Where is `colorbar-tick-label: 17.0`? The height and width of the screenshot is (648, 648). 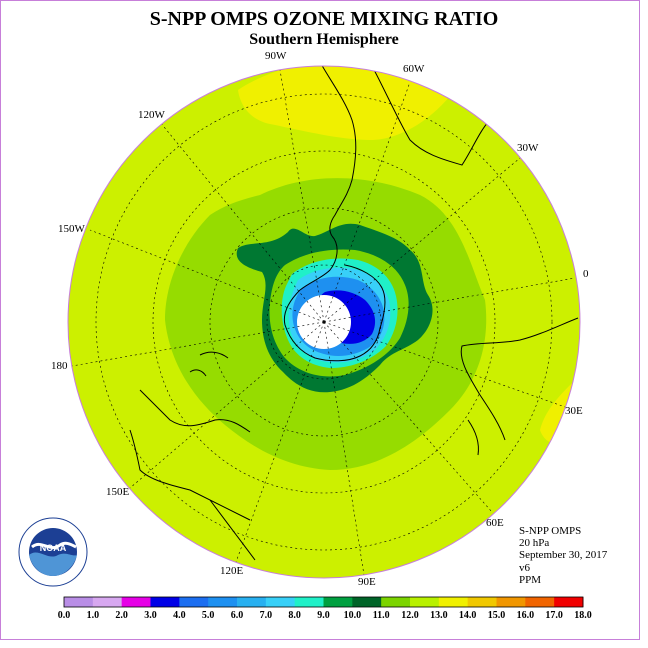
colorbar-tick-label: 17.0 is located at coordinates (554, 615).